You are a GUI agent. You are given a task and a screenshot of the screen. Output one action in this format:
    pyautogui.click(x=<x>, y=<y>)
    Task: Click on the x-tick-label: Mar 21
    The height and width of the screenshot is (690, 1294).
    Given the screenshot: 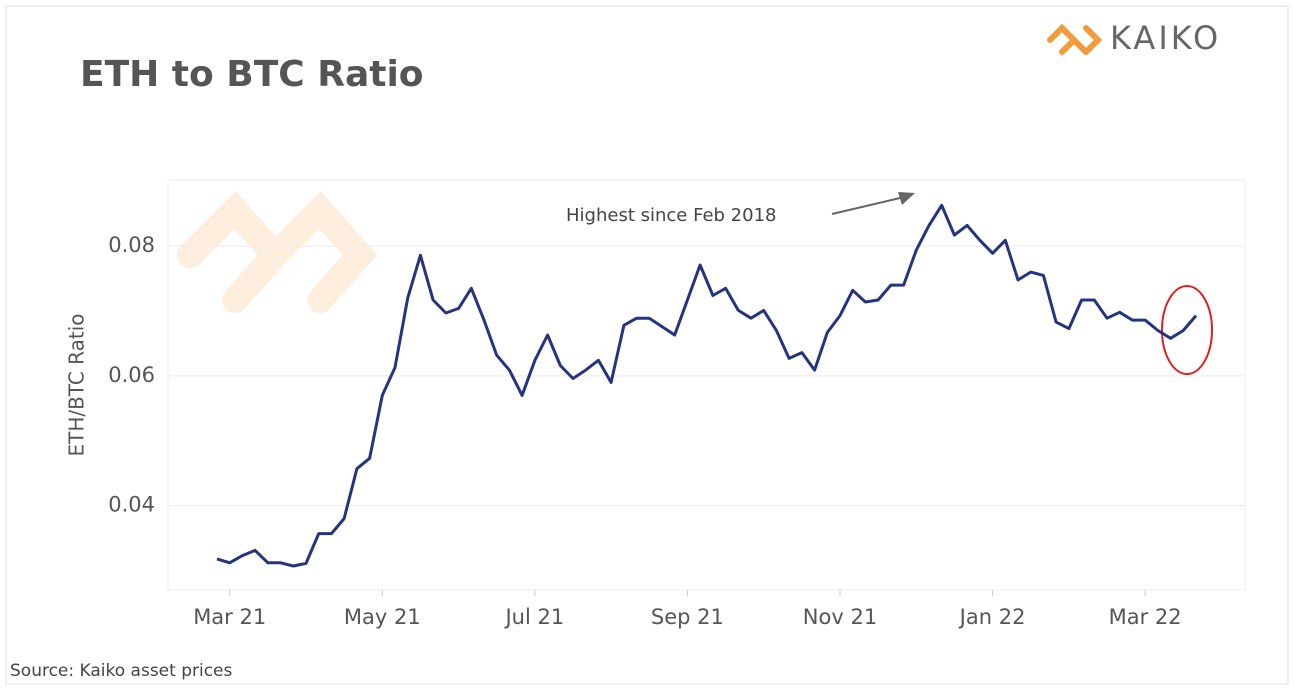 What is the action you would take?
    pyautogui.click(x=229, y=617)
    